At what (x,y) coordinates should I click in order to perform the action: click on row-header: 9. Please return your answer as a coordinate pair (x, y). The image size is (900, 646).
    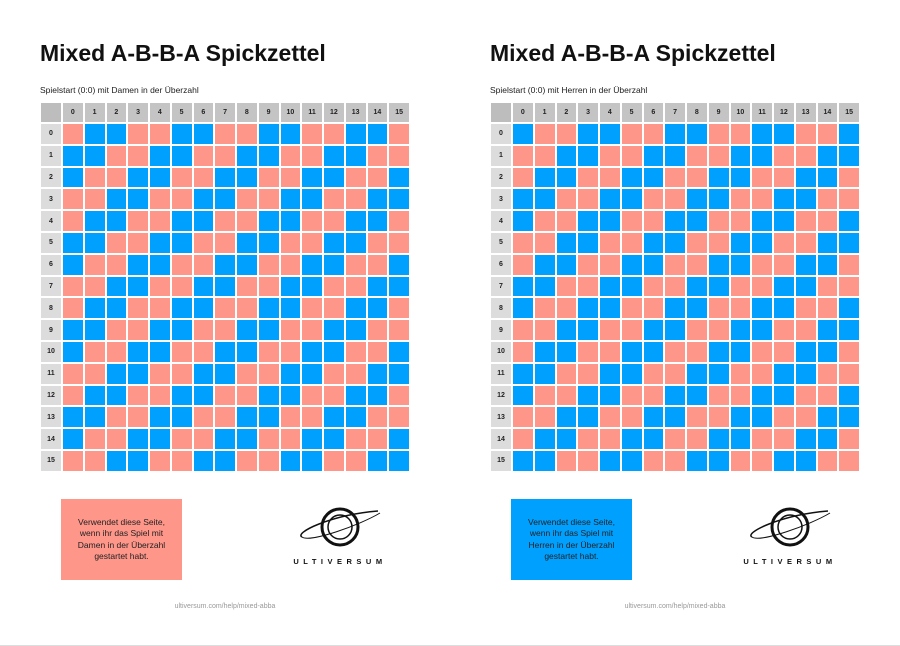
    Looking at the image, I should click on (501, 330).